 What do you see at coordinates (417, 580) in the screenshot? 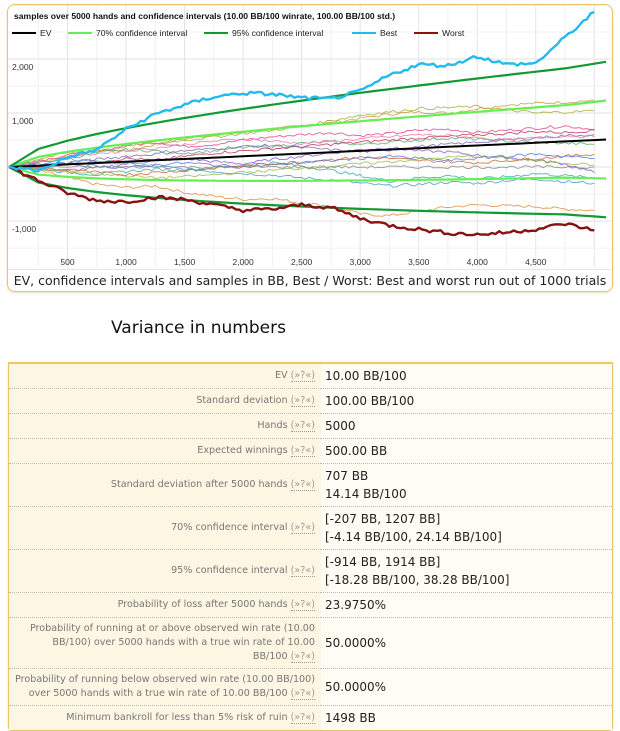
I see `stat-value-line: [-18.28 BB/100, 38.28 BB/100]` at bounding box center [417, 580].